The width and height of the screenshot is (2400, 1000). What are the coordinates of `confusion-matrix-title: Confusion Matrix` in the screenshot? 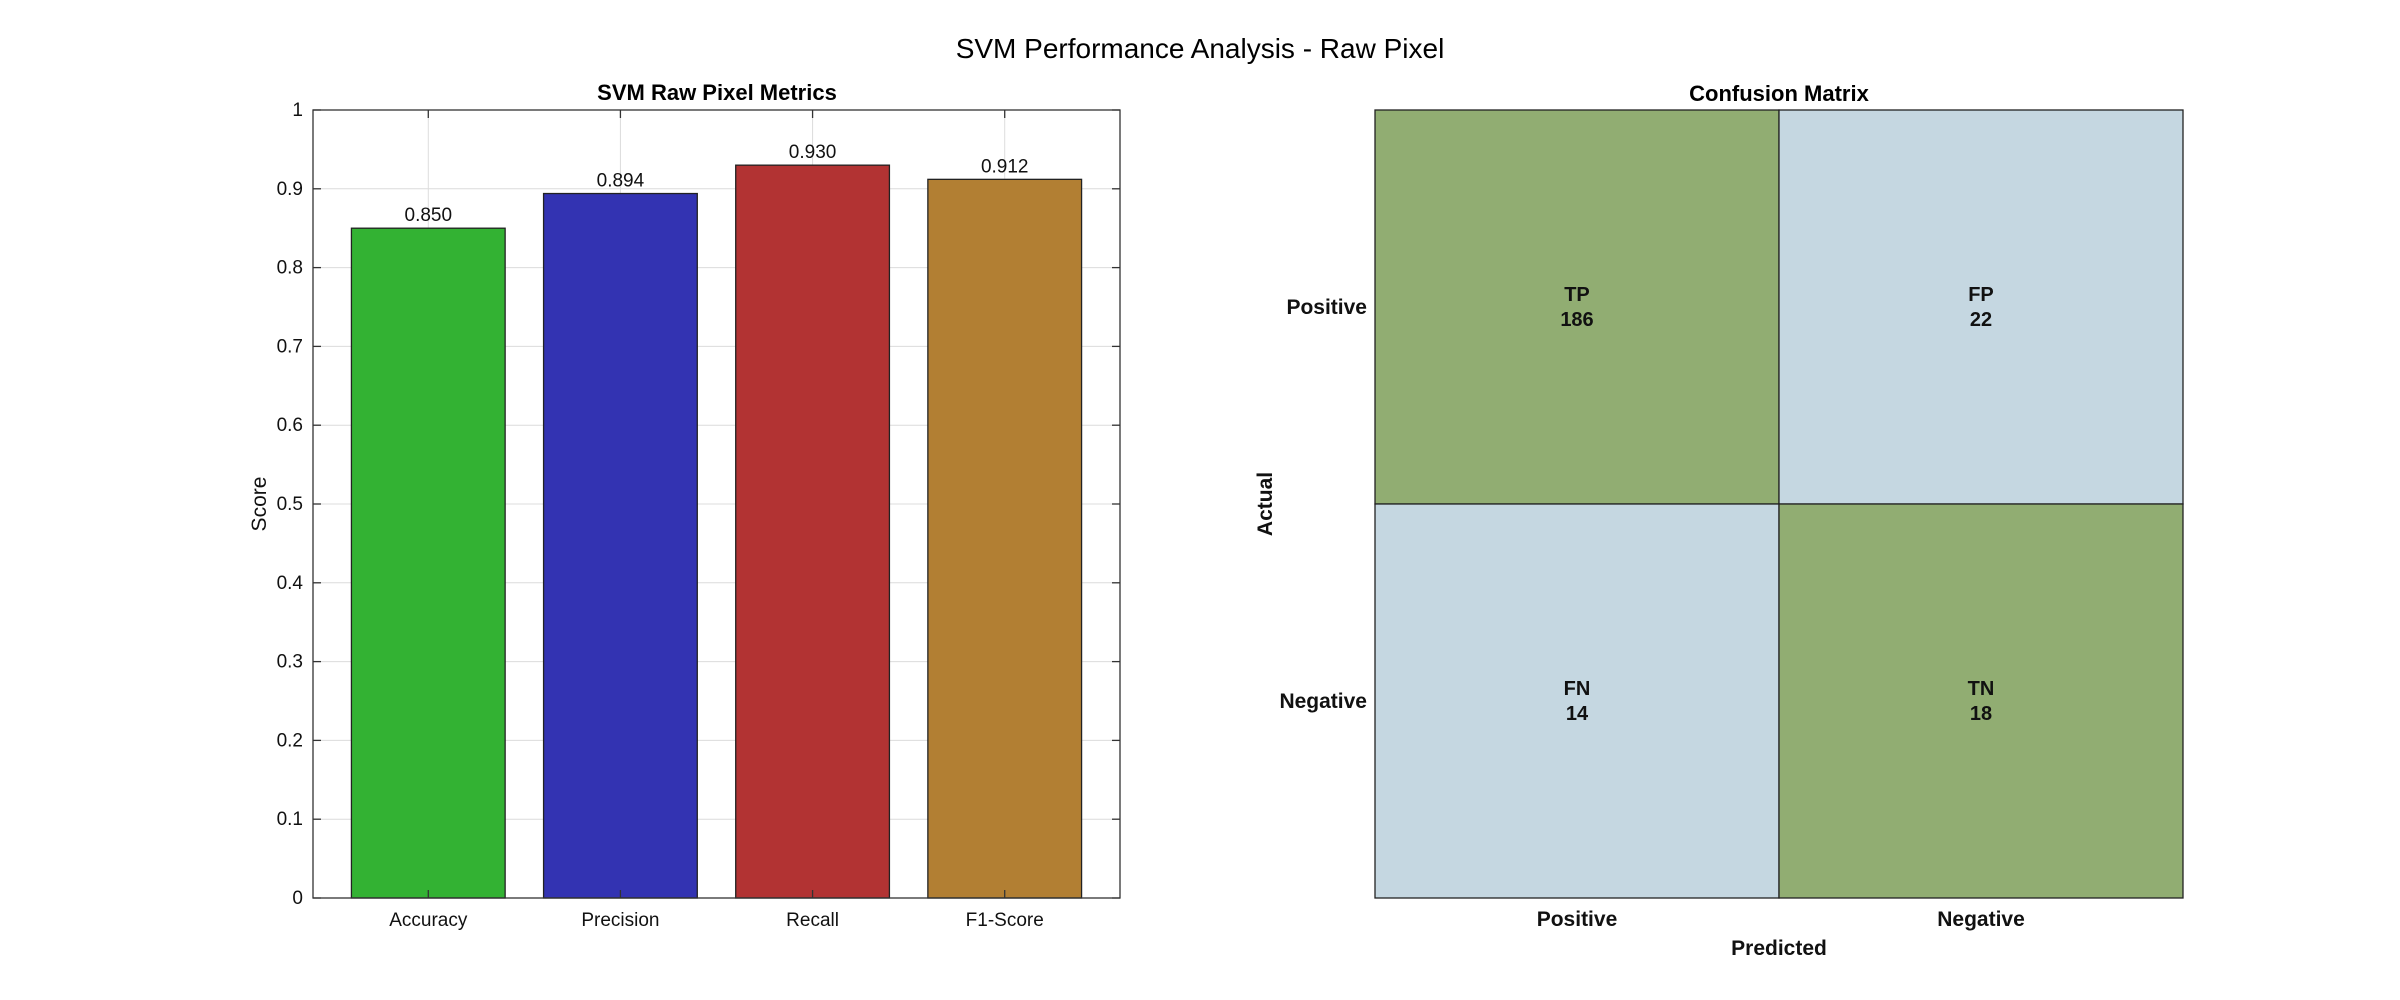 It's located at (1779, 93).